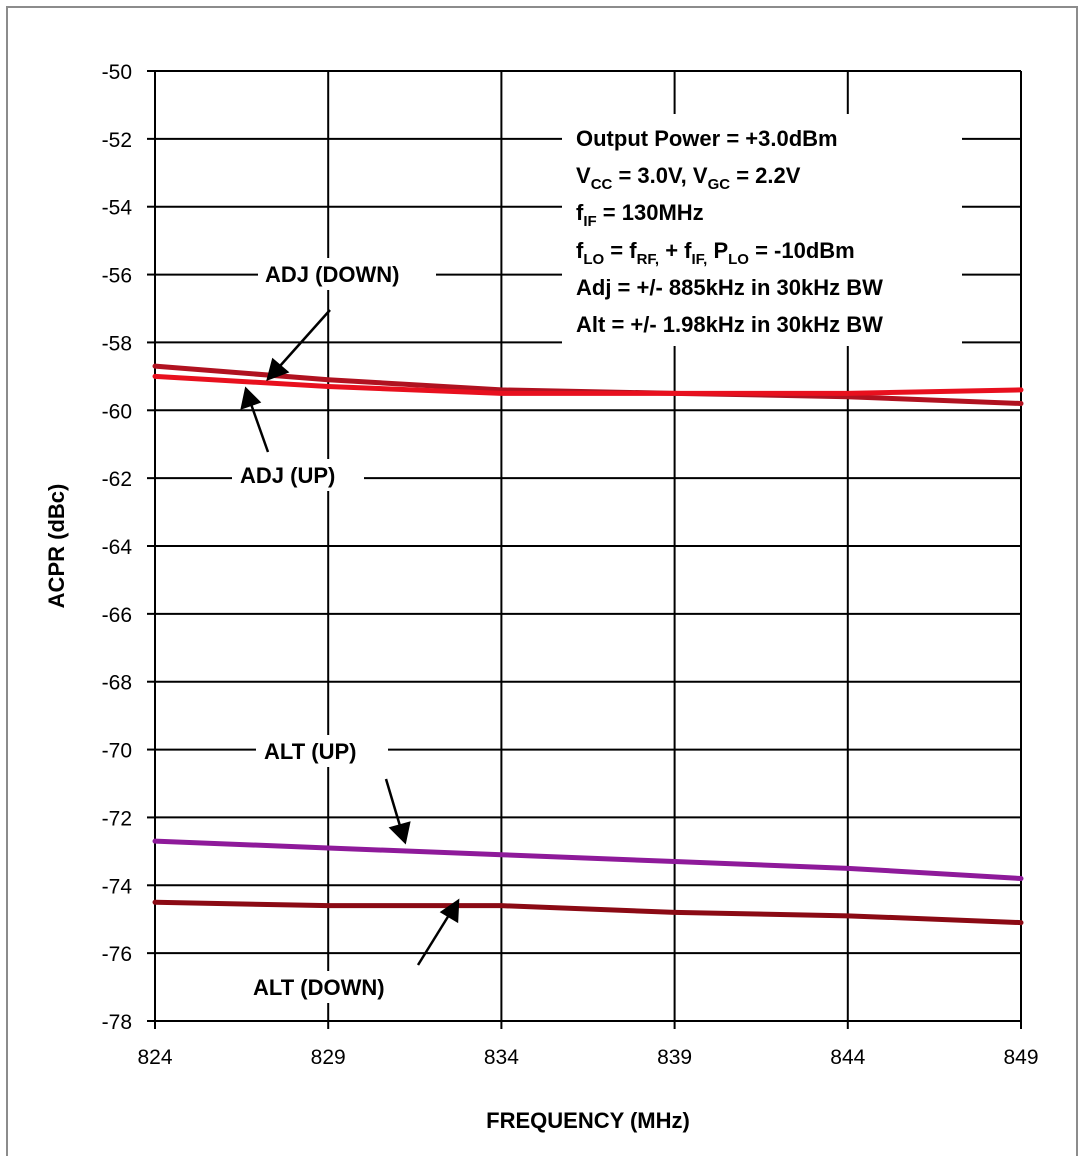  What do you see at coordinates (332, 274) in the screenshot?
I see `series-label-adj-down: ADJ (DOWN)` at bounding box center [332, 274].